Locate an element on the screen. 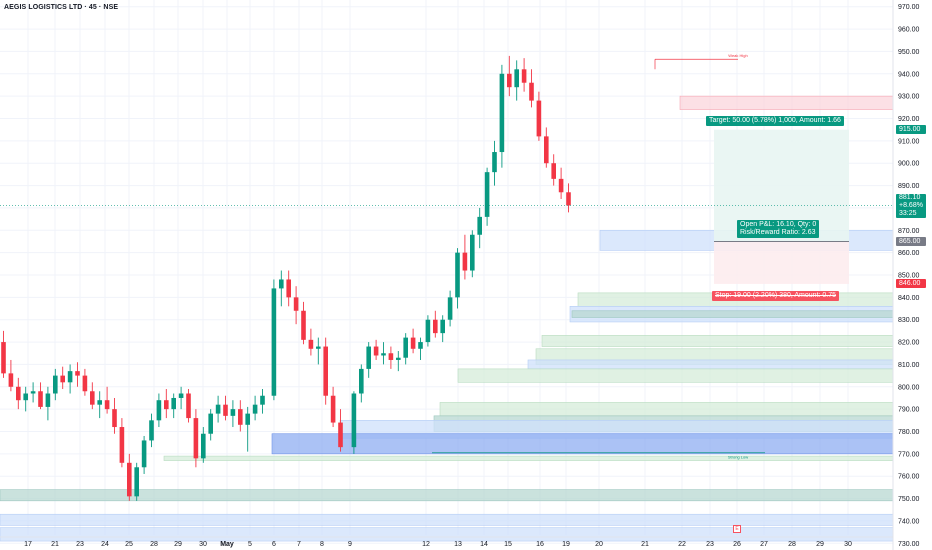 The image size is (932, 550). y-tick-label: 950.00 is located at coordinates (909, 52).